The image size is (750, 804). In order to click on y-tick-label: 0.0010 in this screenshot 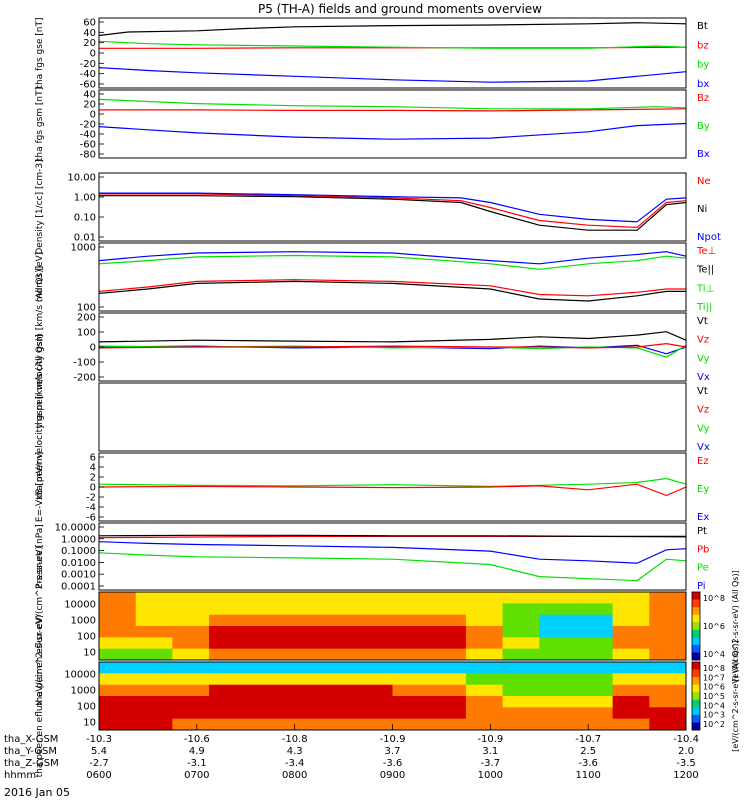, I will do `click(78, 575)`.